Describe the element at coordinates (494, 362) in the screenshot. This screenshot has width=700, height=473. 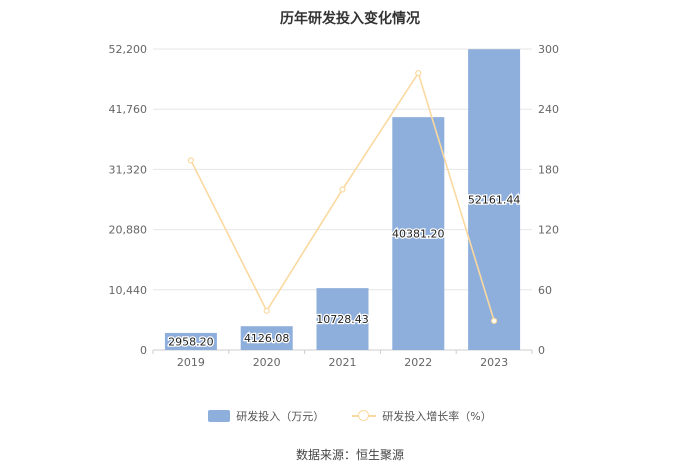
I see `x-tick-label: 2023` at that location.